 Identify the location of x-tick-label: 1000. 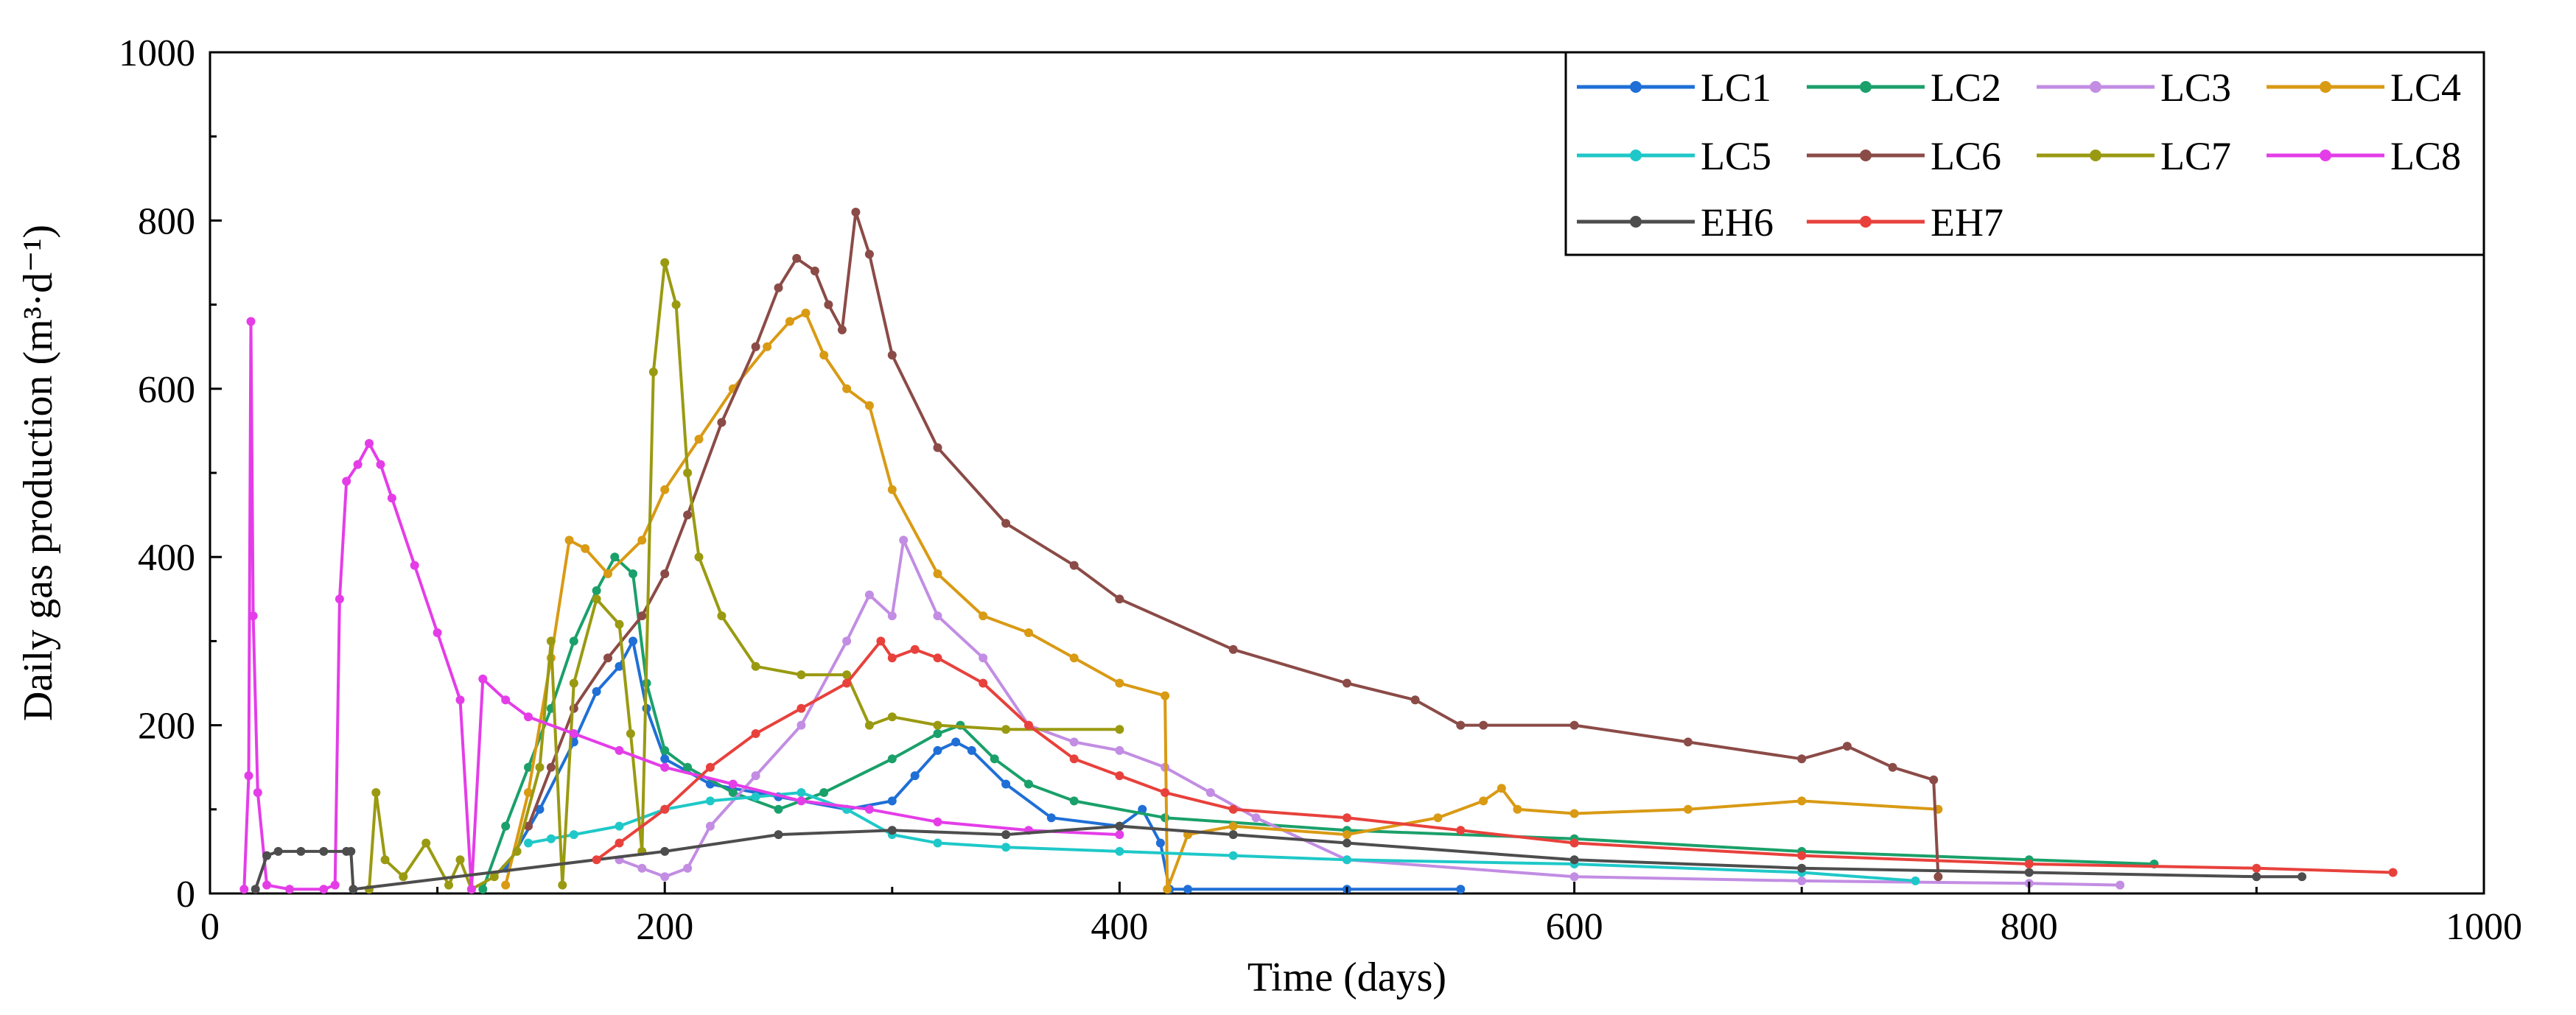
(2484, 927).